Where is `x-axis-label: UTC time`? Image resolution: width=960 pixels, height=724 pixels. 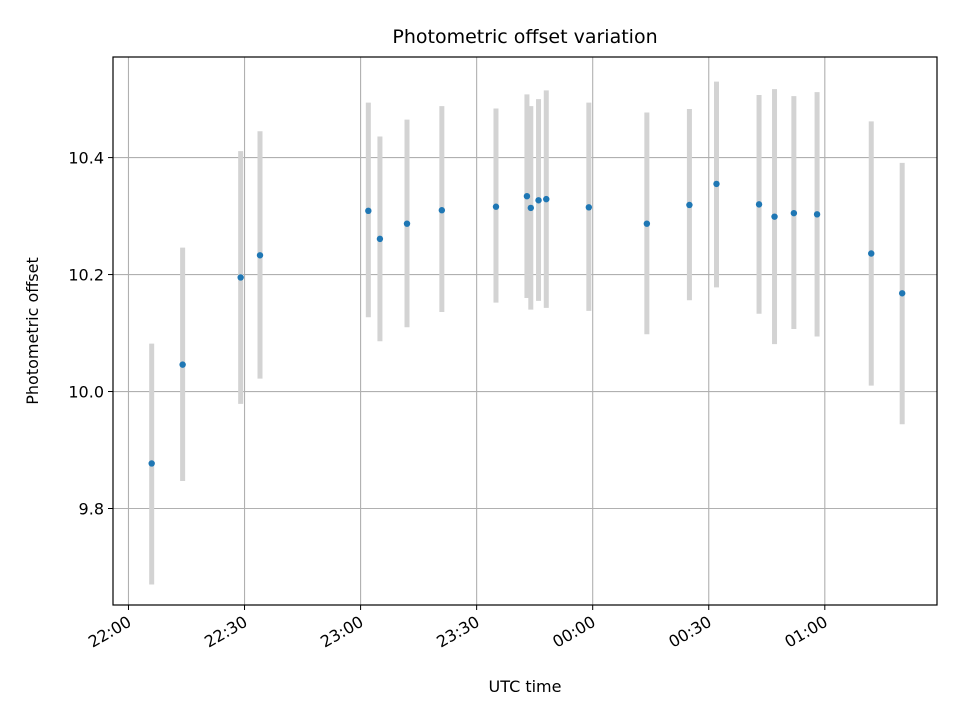
x-axis-label: UTC time is located at coordinates (525, 686).